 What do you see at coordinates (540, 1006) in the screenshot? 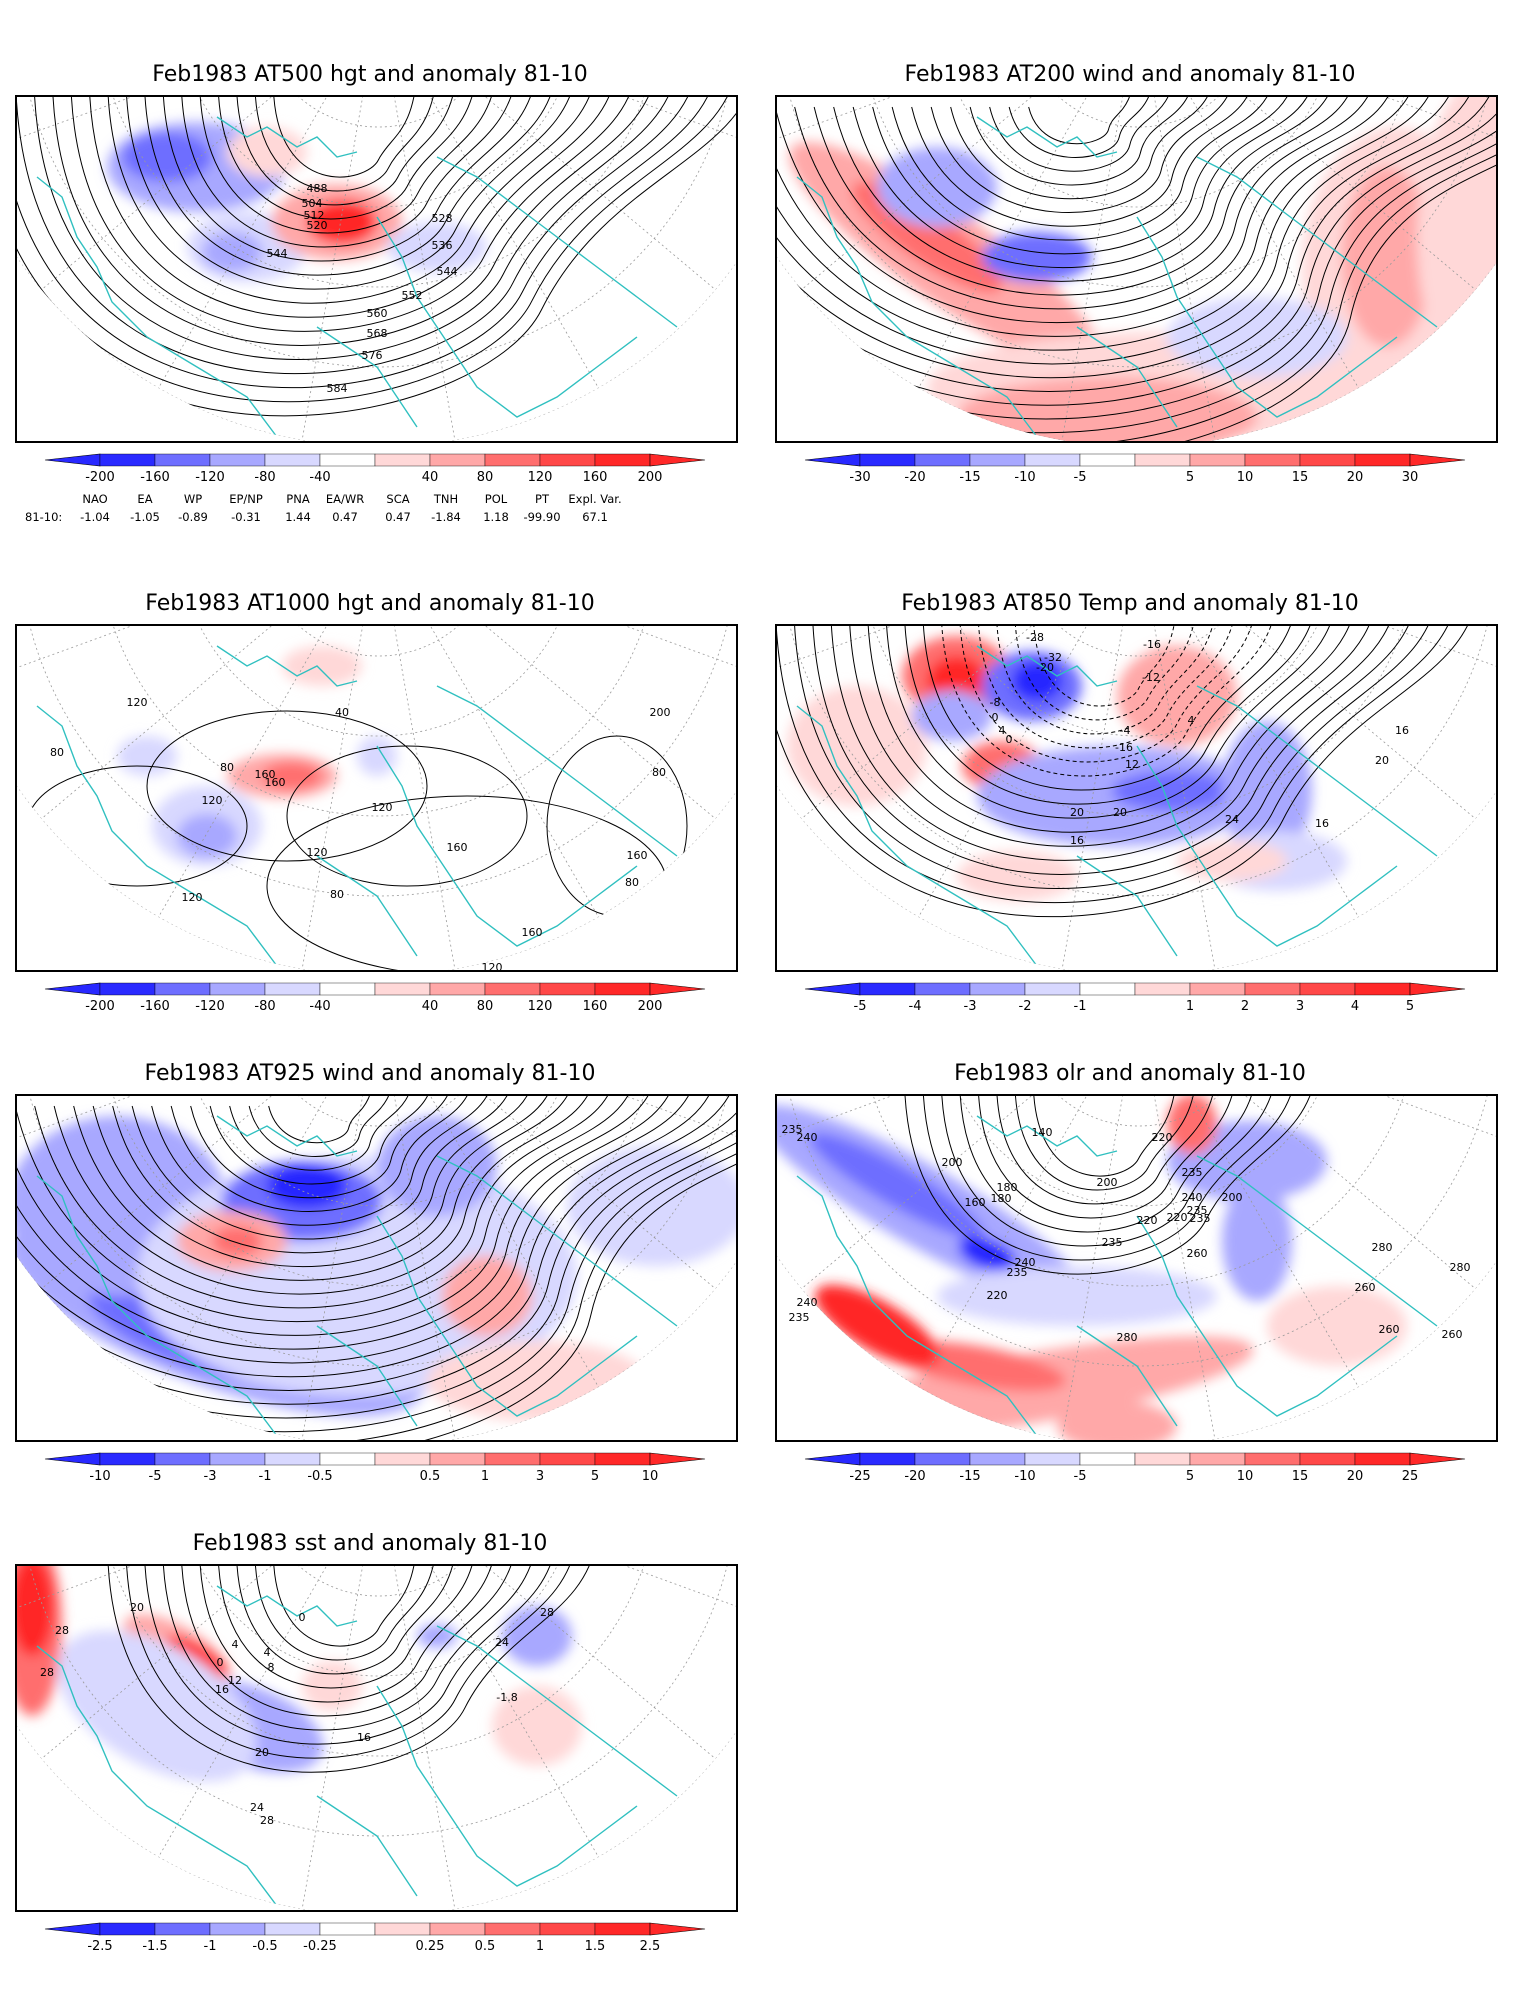
I see `colorbar-tick-label: 120` at bounding box center [540, 1006].